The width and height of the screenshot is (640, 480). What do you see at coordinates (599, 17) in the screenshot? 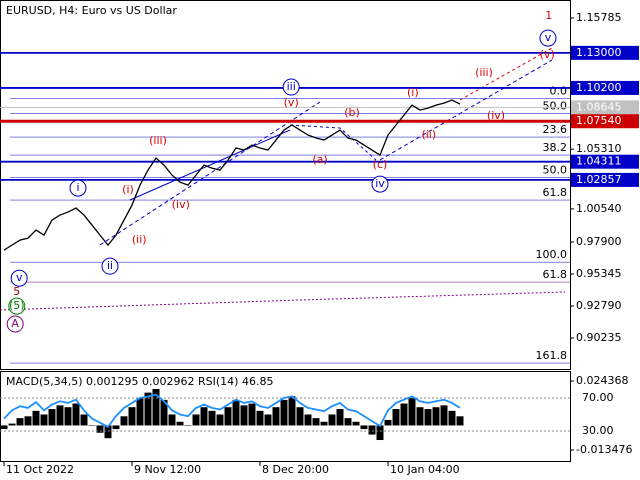
I see `y-tick-label: 1.15785` at bounding box center [599, 17].